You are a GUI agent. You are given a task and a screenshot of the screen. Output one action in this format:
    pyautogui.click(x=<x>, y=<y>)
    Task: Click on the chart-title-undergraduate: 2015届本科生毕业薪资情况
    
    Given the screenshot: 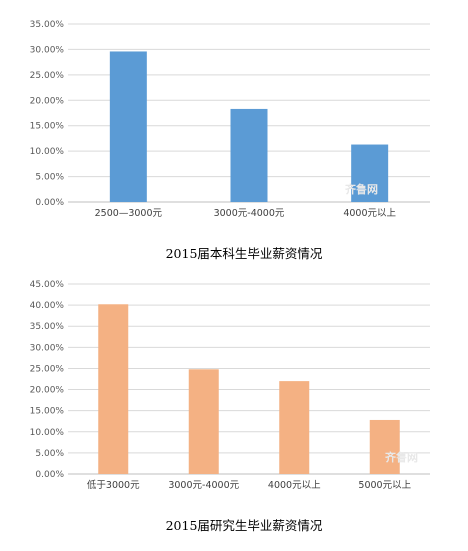 What is the action you would take?
    pyautogui.click(x=244, y=253)
    